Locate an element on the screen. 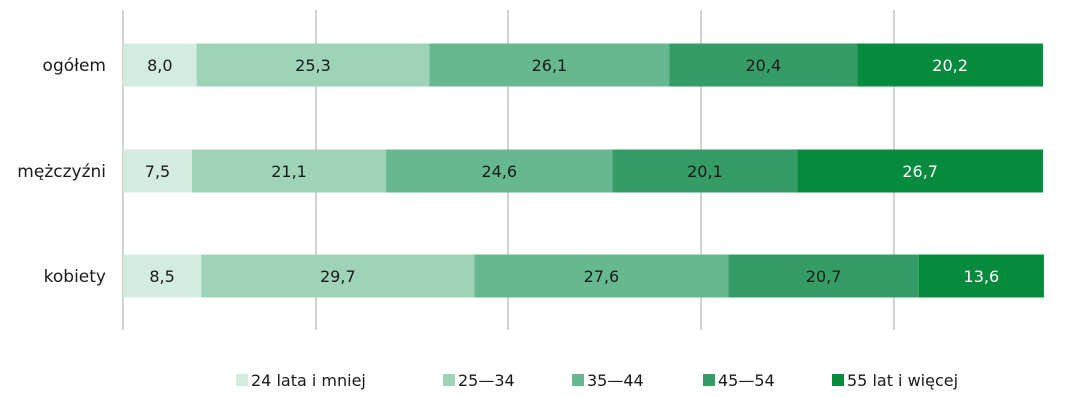 This screenshot has width=1075, height=397. data-label: 26,7 is located at coordinates (920, 171).